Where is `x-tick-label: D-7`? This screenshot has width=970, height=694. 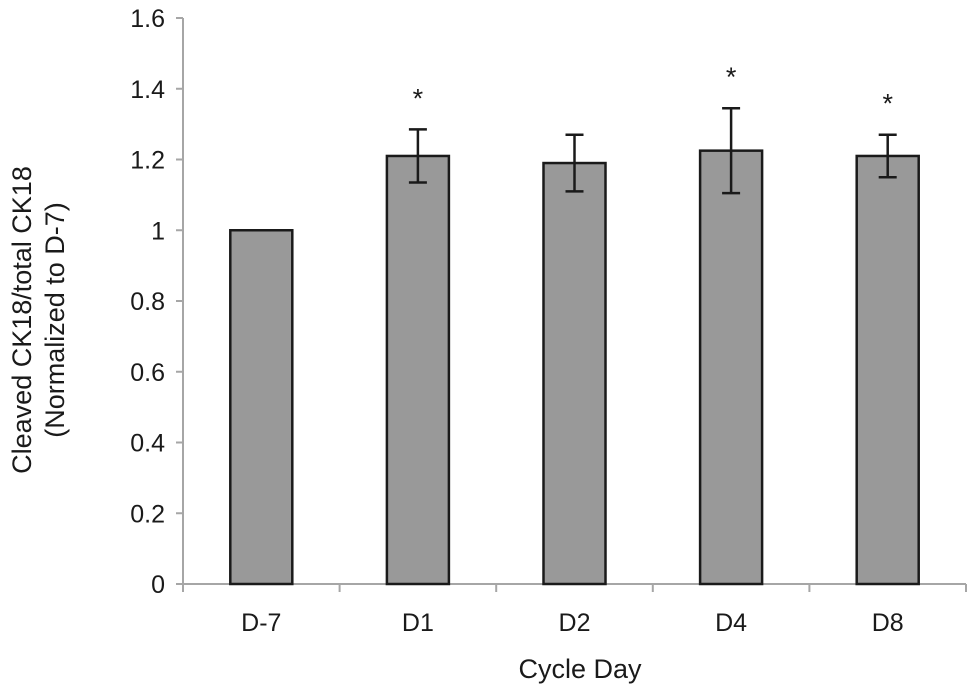
x-tick-label: D-7 is located at coordinates (261, 623).